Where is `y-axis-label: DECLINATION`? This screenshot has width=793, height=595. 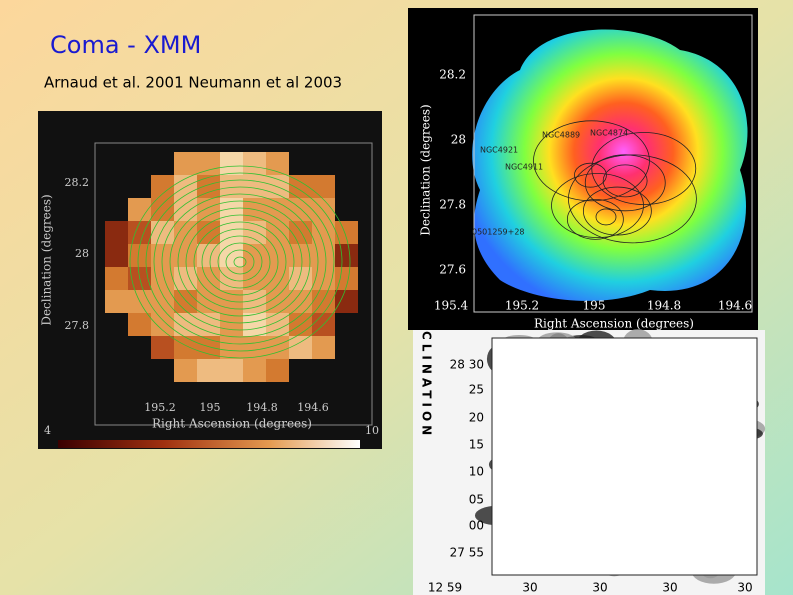
y-axis-label: DECLINATION is located at coordinates (427, 372).